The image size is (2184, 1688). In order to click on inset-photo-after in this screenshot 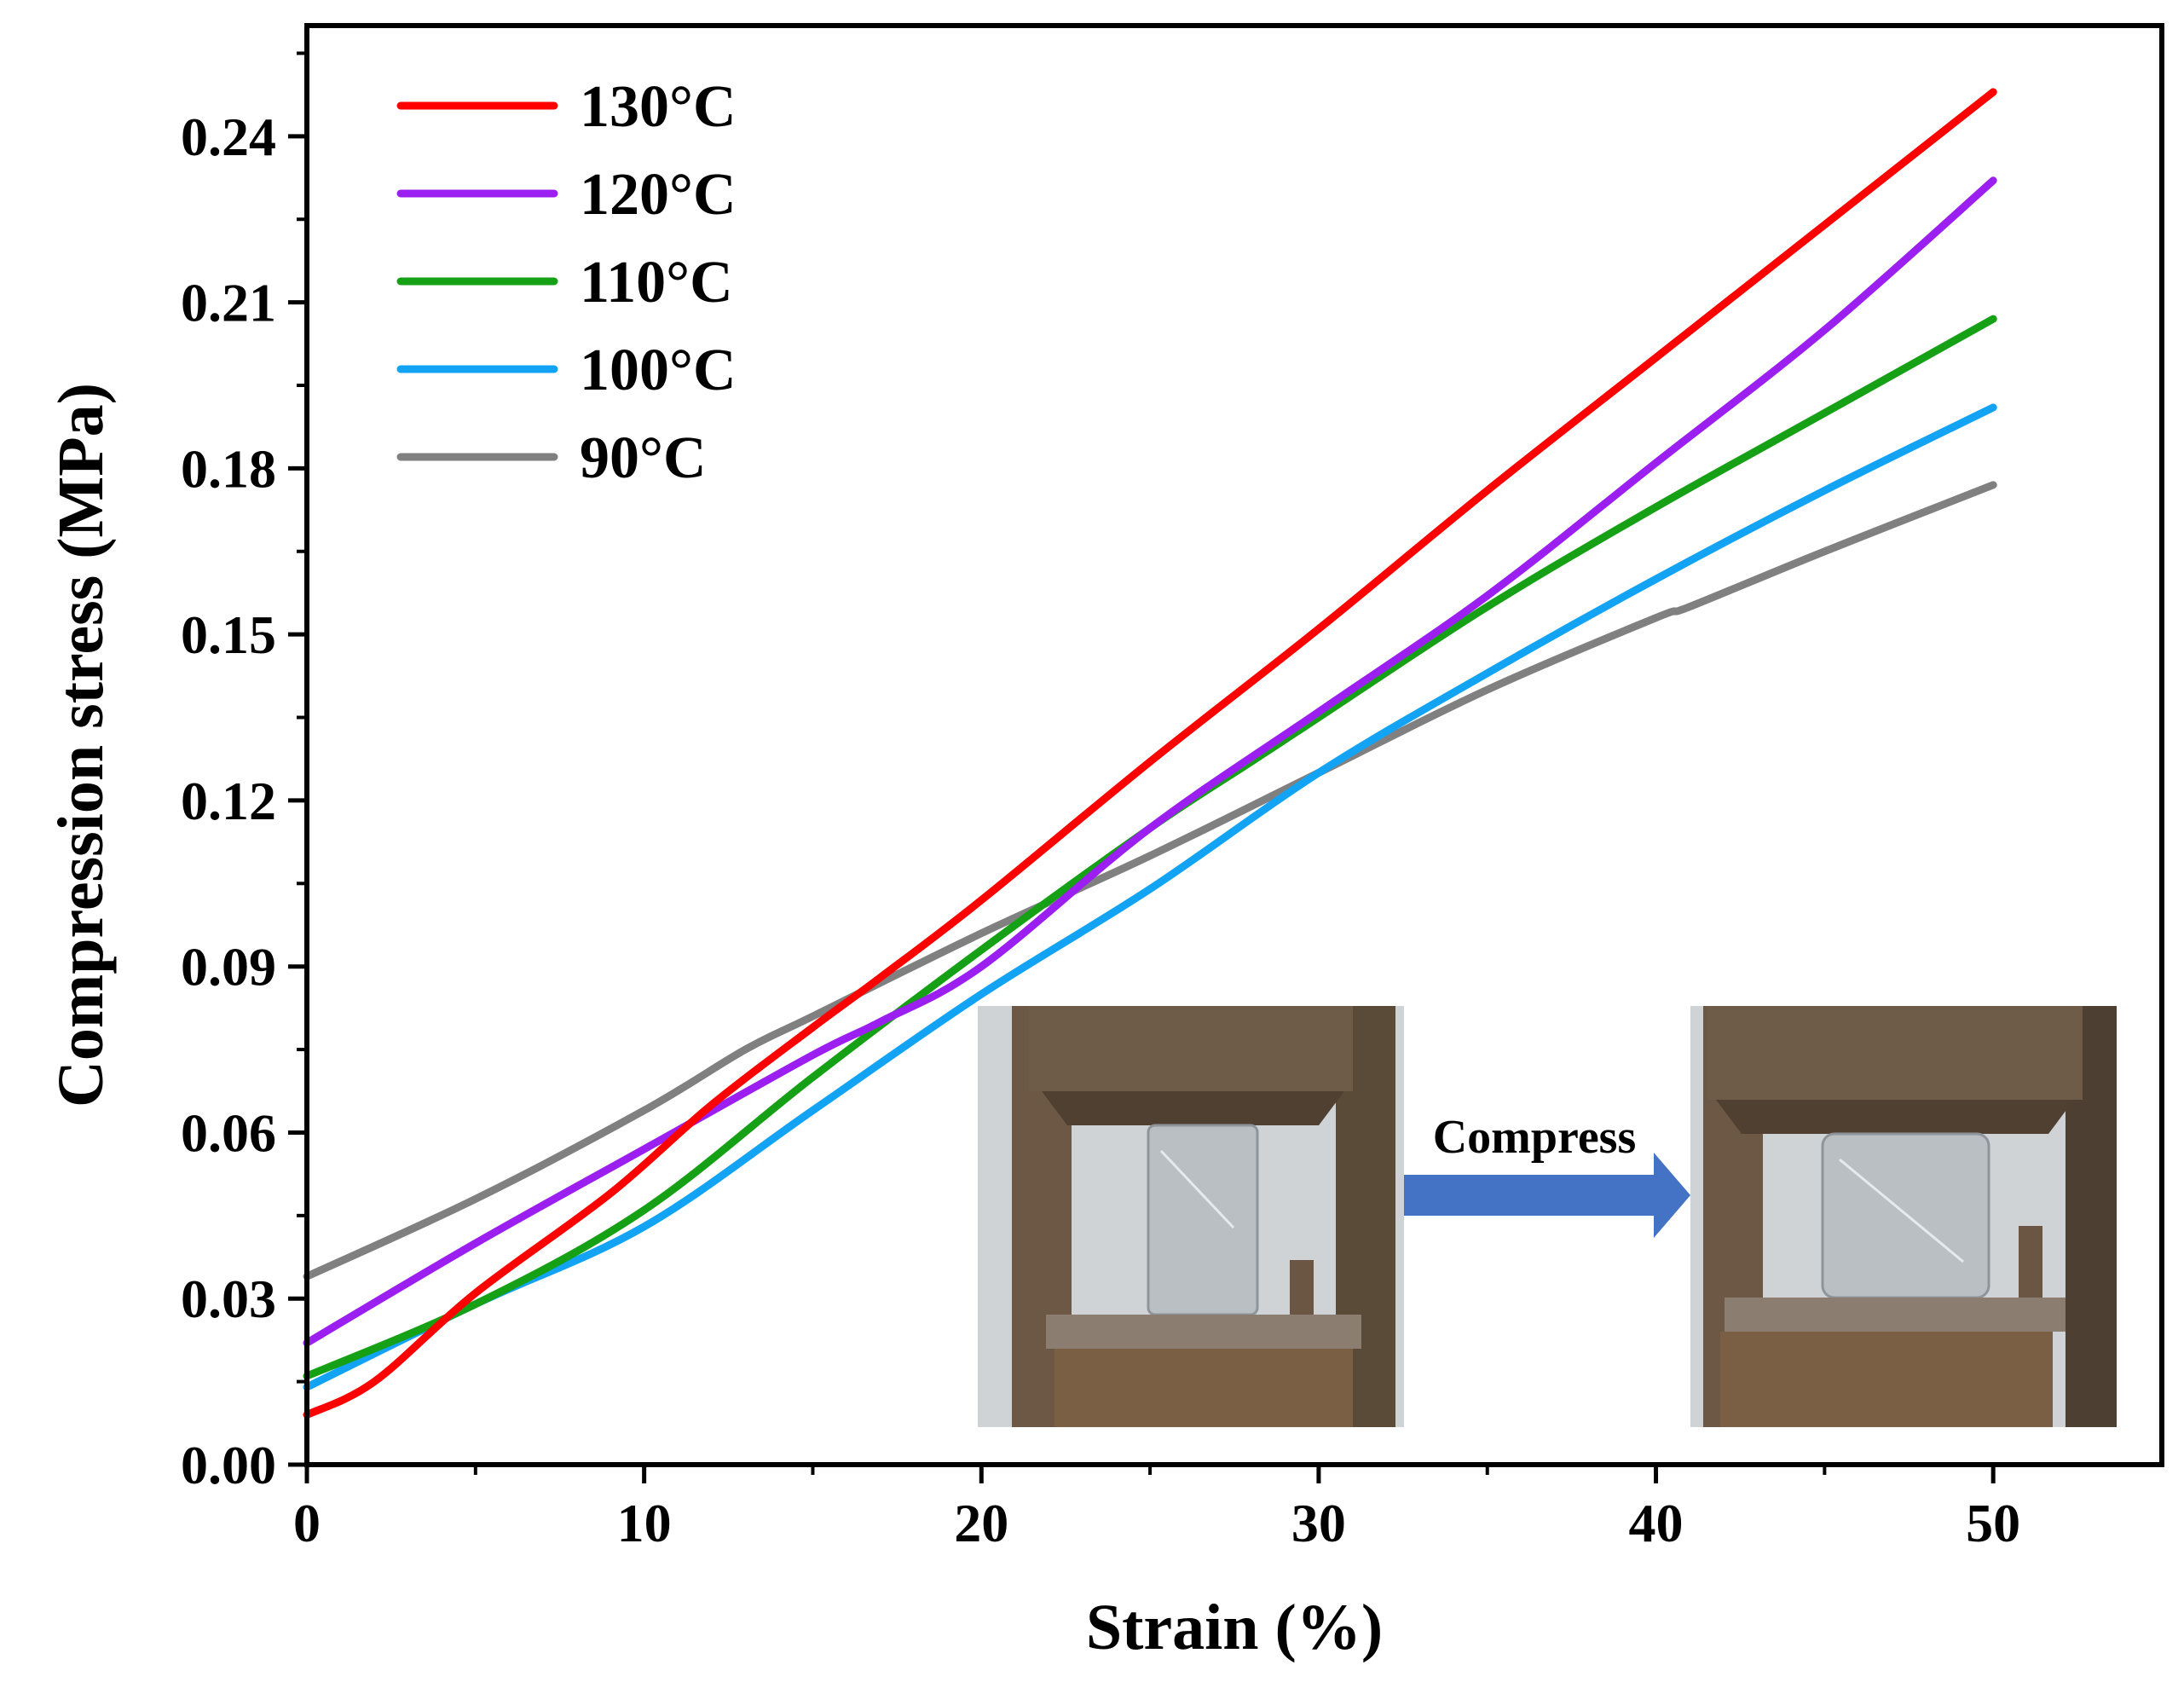, I will do `click(1903, 1217)`.